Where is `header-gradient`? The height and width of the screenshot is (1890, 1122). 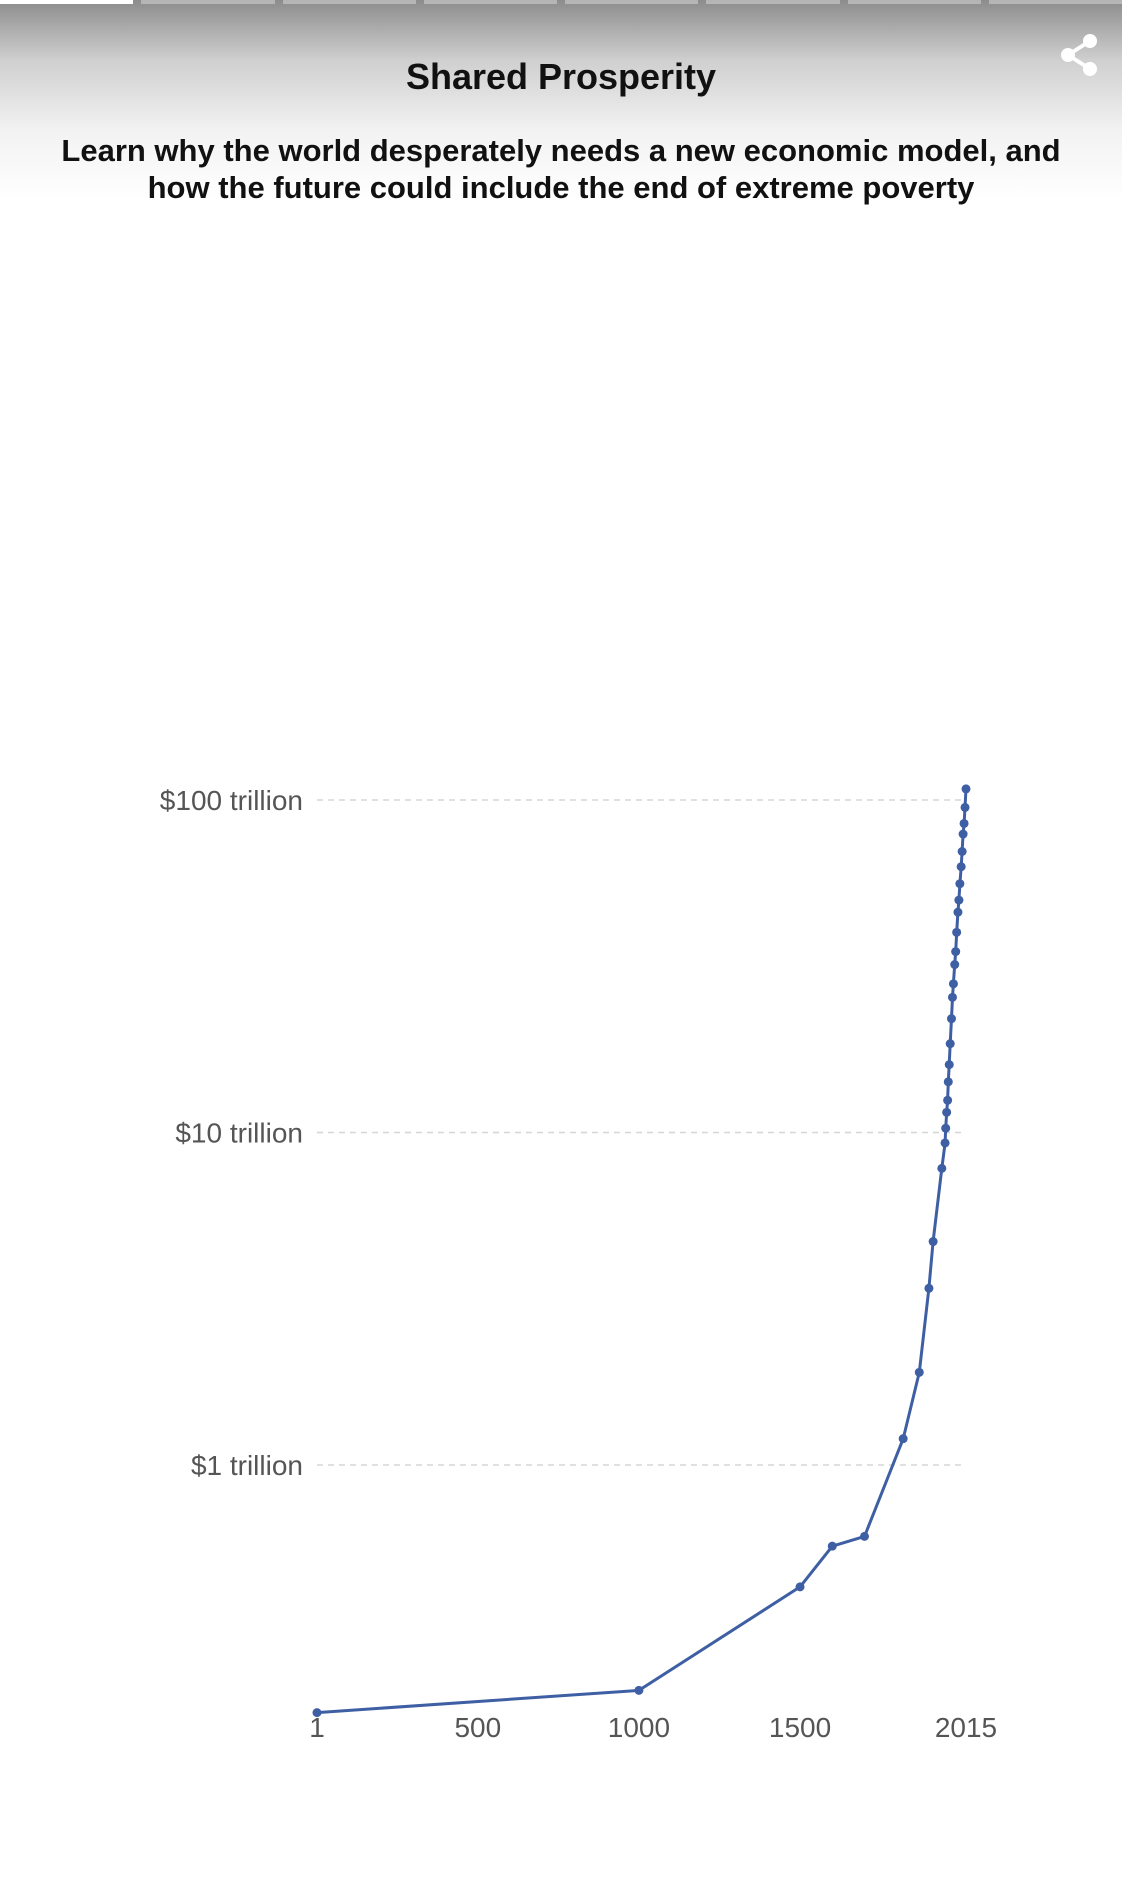 header-gradient is located at coordinates (561, 100).